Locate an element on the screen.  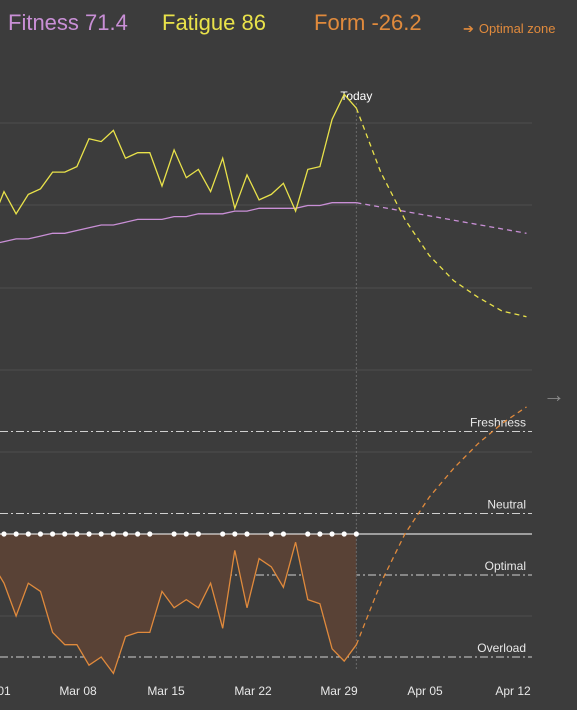
optimal-zone-label: Optimal zone is located at coordinates (517, 28).